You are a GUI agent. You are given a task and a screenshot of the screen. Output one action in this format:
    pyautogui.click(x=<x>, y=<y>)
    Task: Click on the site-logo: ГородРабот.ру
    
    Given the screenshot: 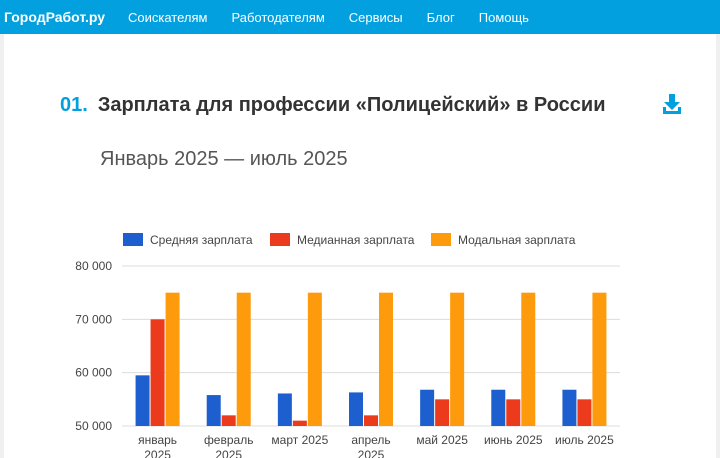 What is the action you would take?
    pyautogui.click(x=55, y=17)
    